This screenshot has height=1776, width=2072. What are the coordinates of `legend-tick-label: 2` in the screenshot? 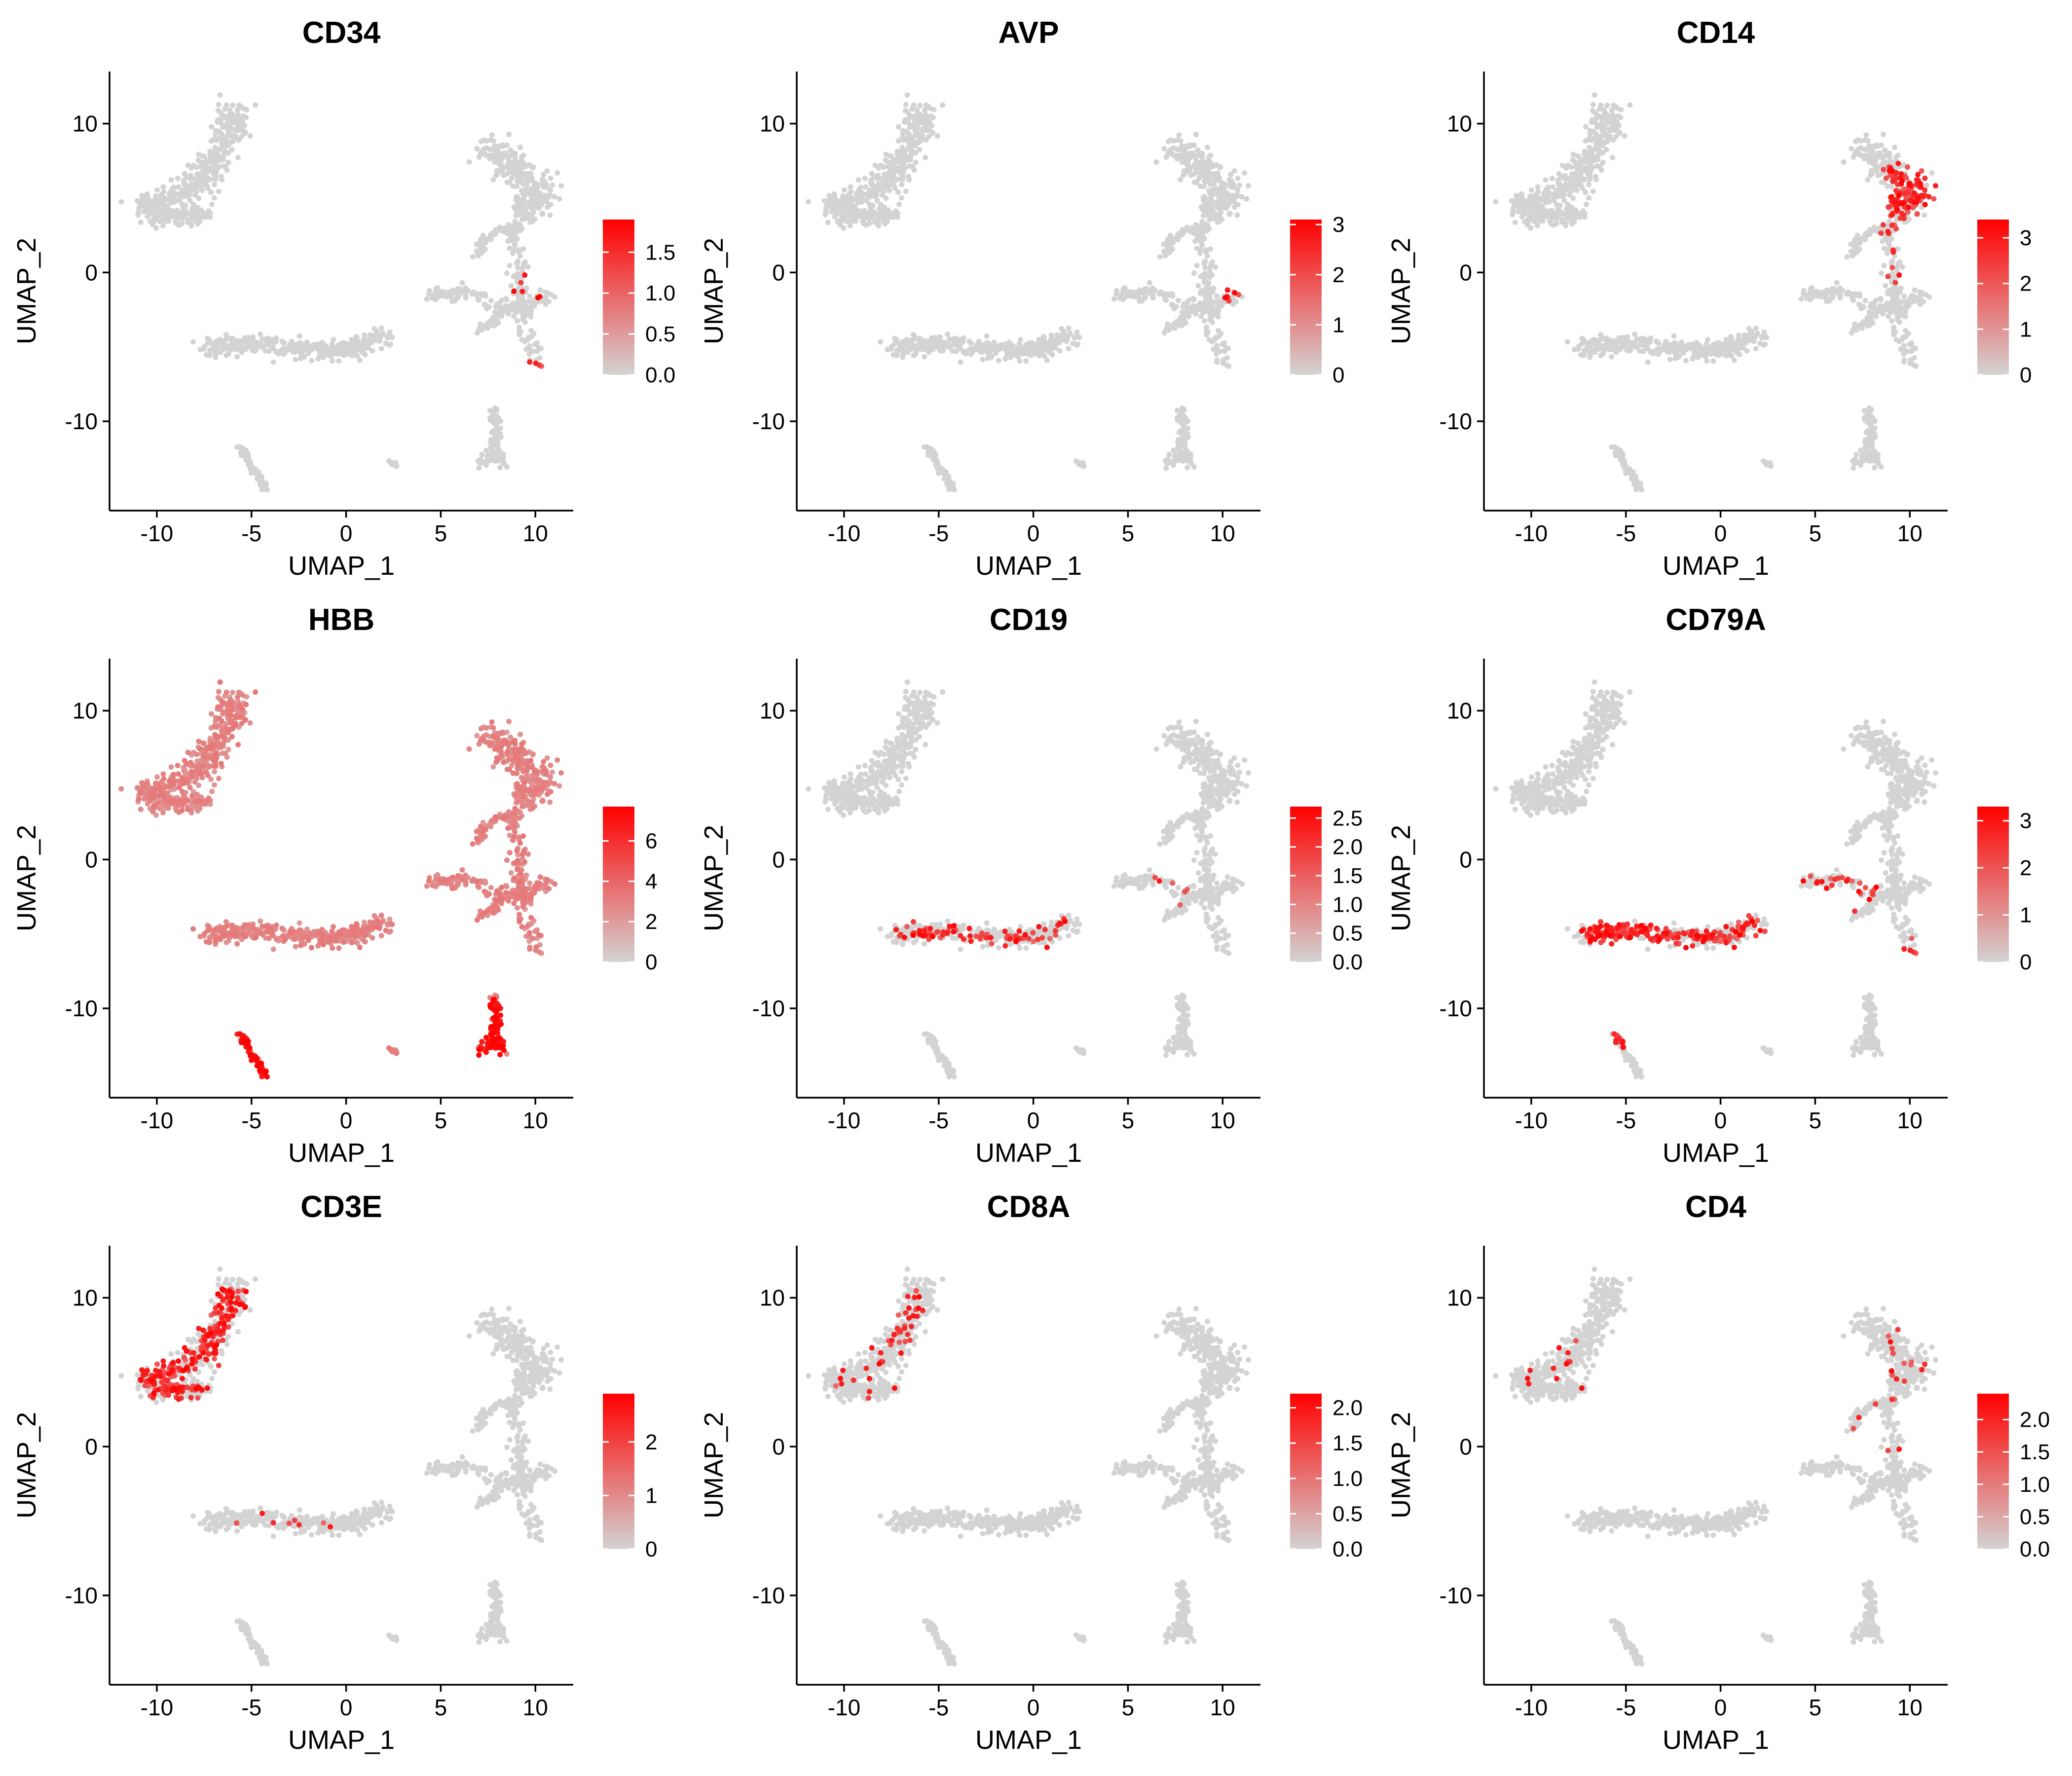 It's located at (1338, 275).